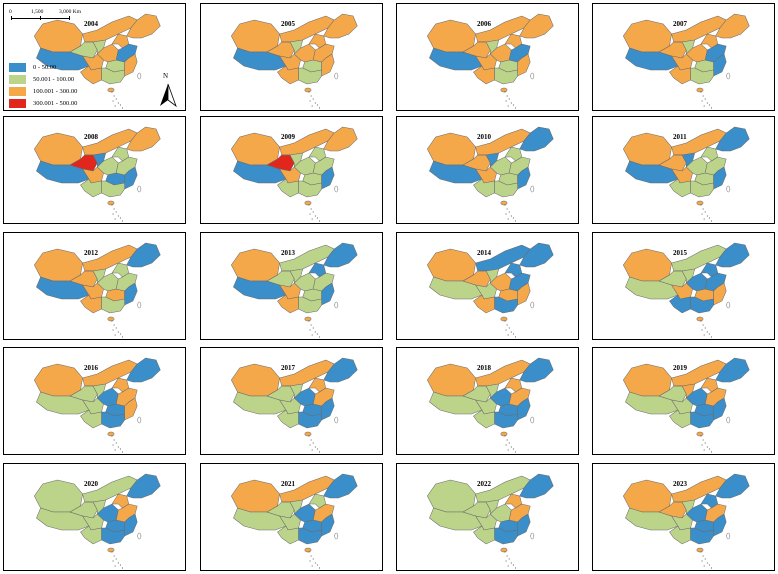  I want to click on year-label: 2014, so click(484, 253).